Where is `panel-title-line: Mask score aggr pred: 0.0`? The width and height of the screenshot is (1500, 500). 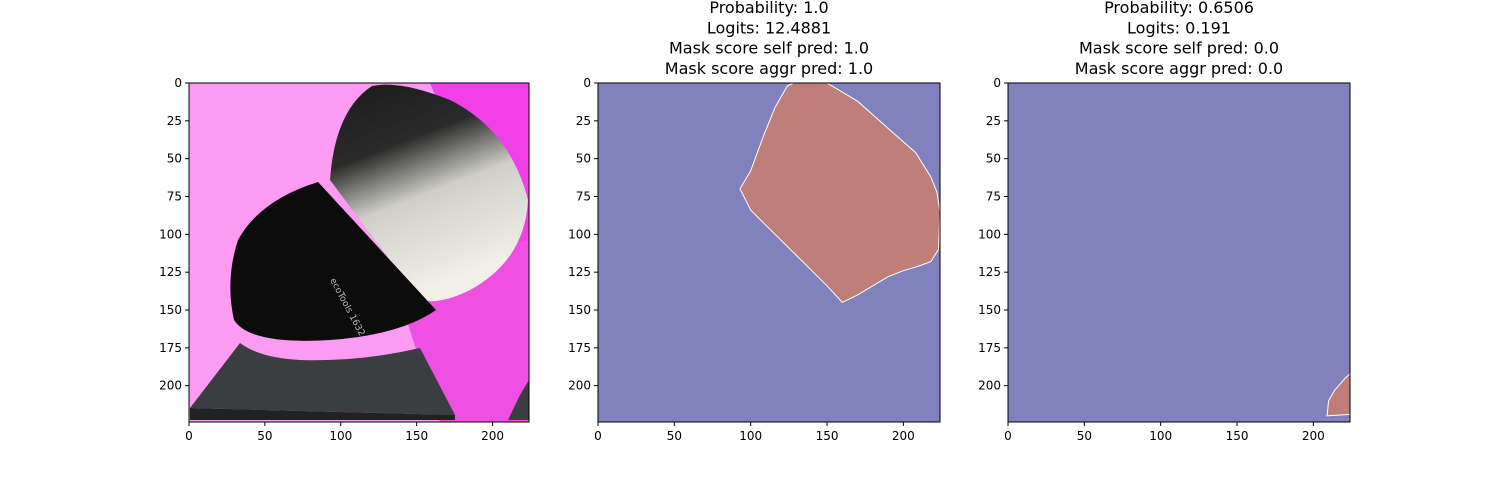 panel-title-line: Mask score aggr pred: 0.0 is located at coordinates (1179, 68).